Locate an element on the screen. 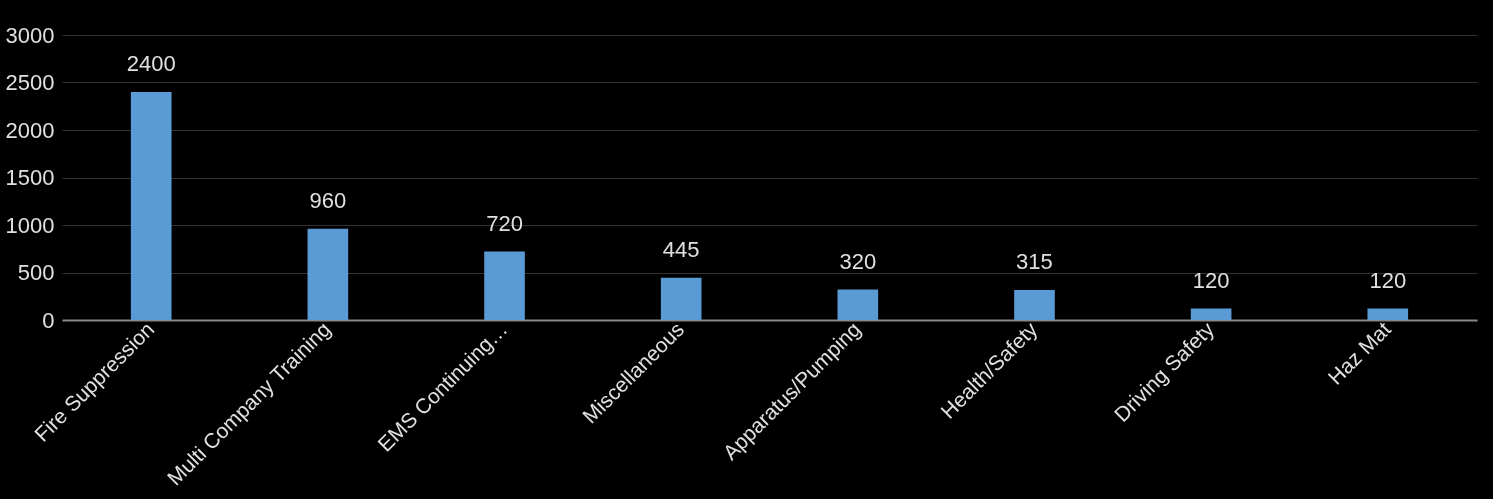 The height and width of the screenshot is (499, 1493). data-label: 445 is located at coordinates (681, 249).